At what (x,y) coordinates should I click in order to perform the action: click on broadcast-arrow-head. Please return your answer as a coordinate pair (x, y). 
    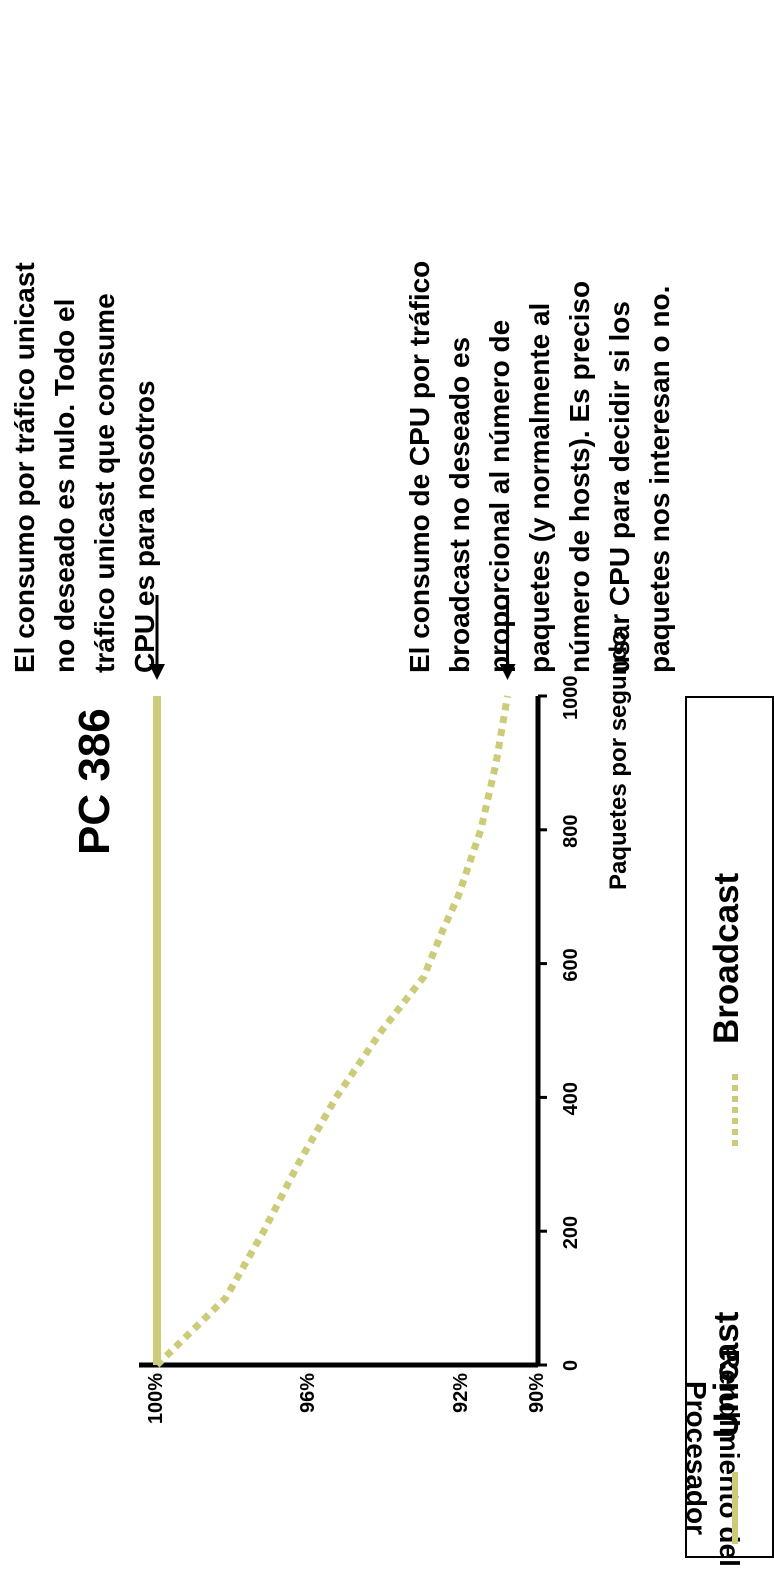
    Looking at the image, I should click on (507, 672).